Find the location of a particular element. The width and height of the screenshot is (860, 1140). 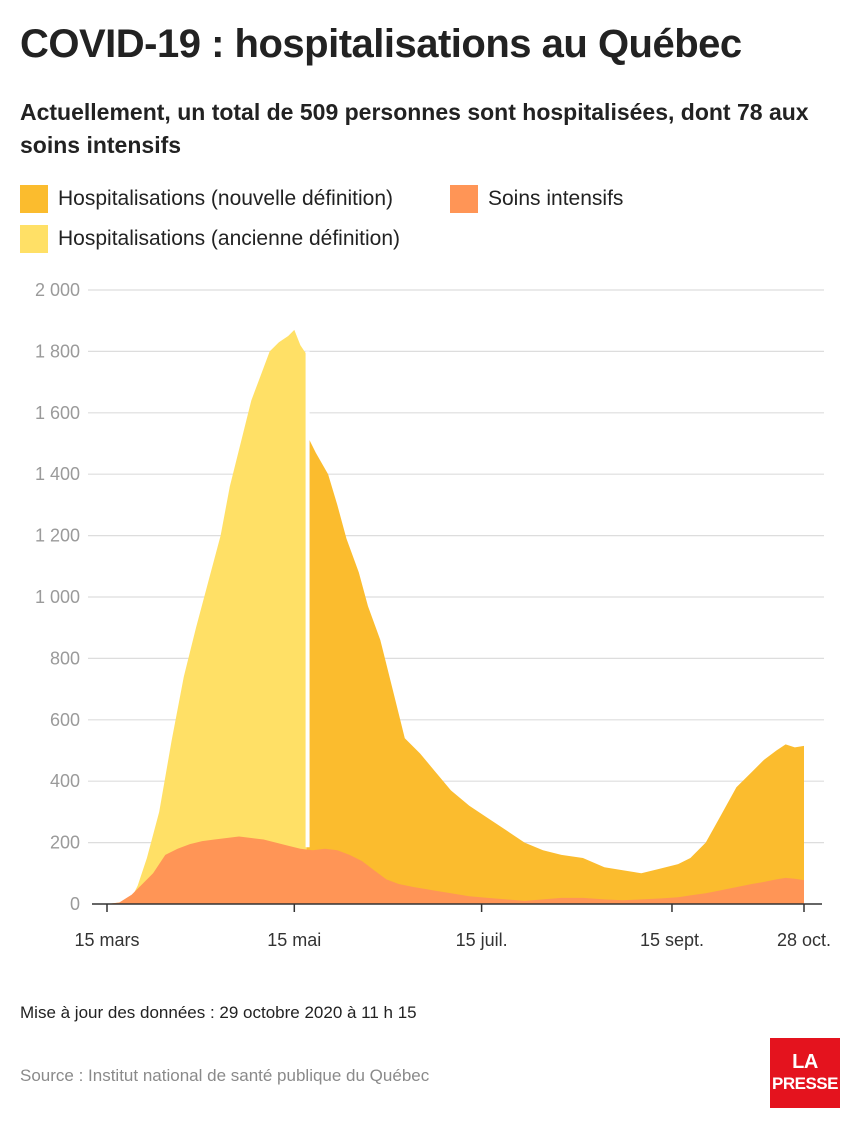

x-tick-label: 15 mars is located at coordinates (106, 940).